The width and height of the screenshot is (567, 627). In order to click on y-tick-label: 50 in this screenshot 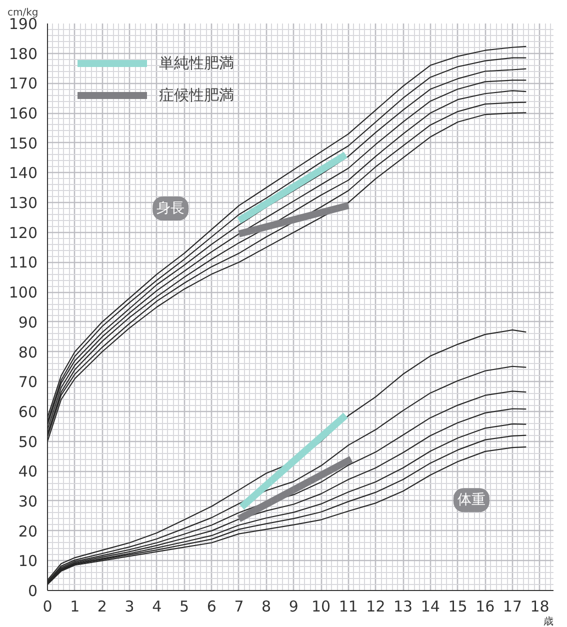, I will do `click(28, 441)`.